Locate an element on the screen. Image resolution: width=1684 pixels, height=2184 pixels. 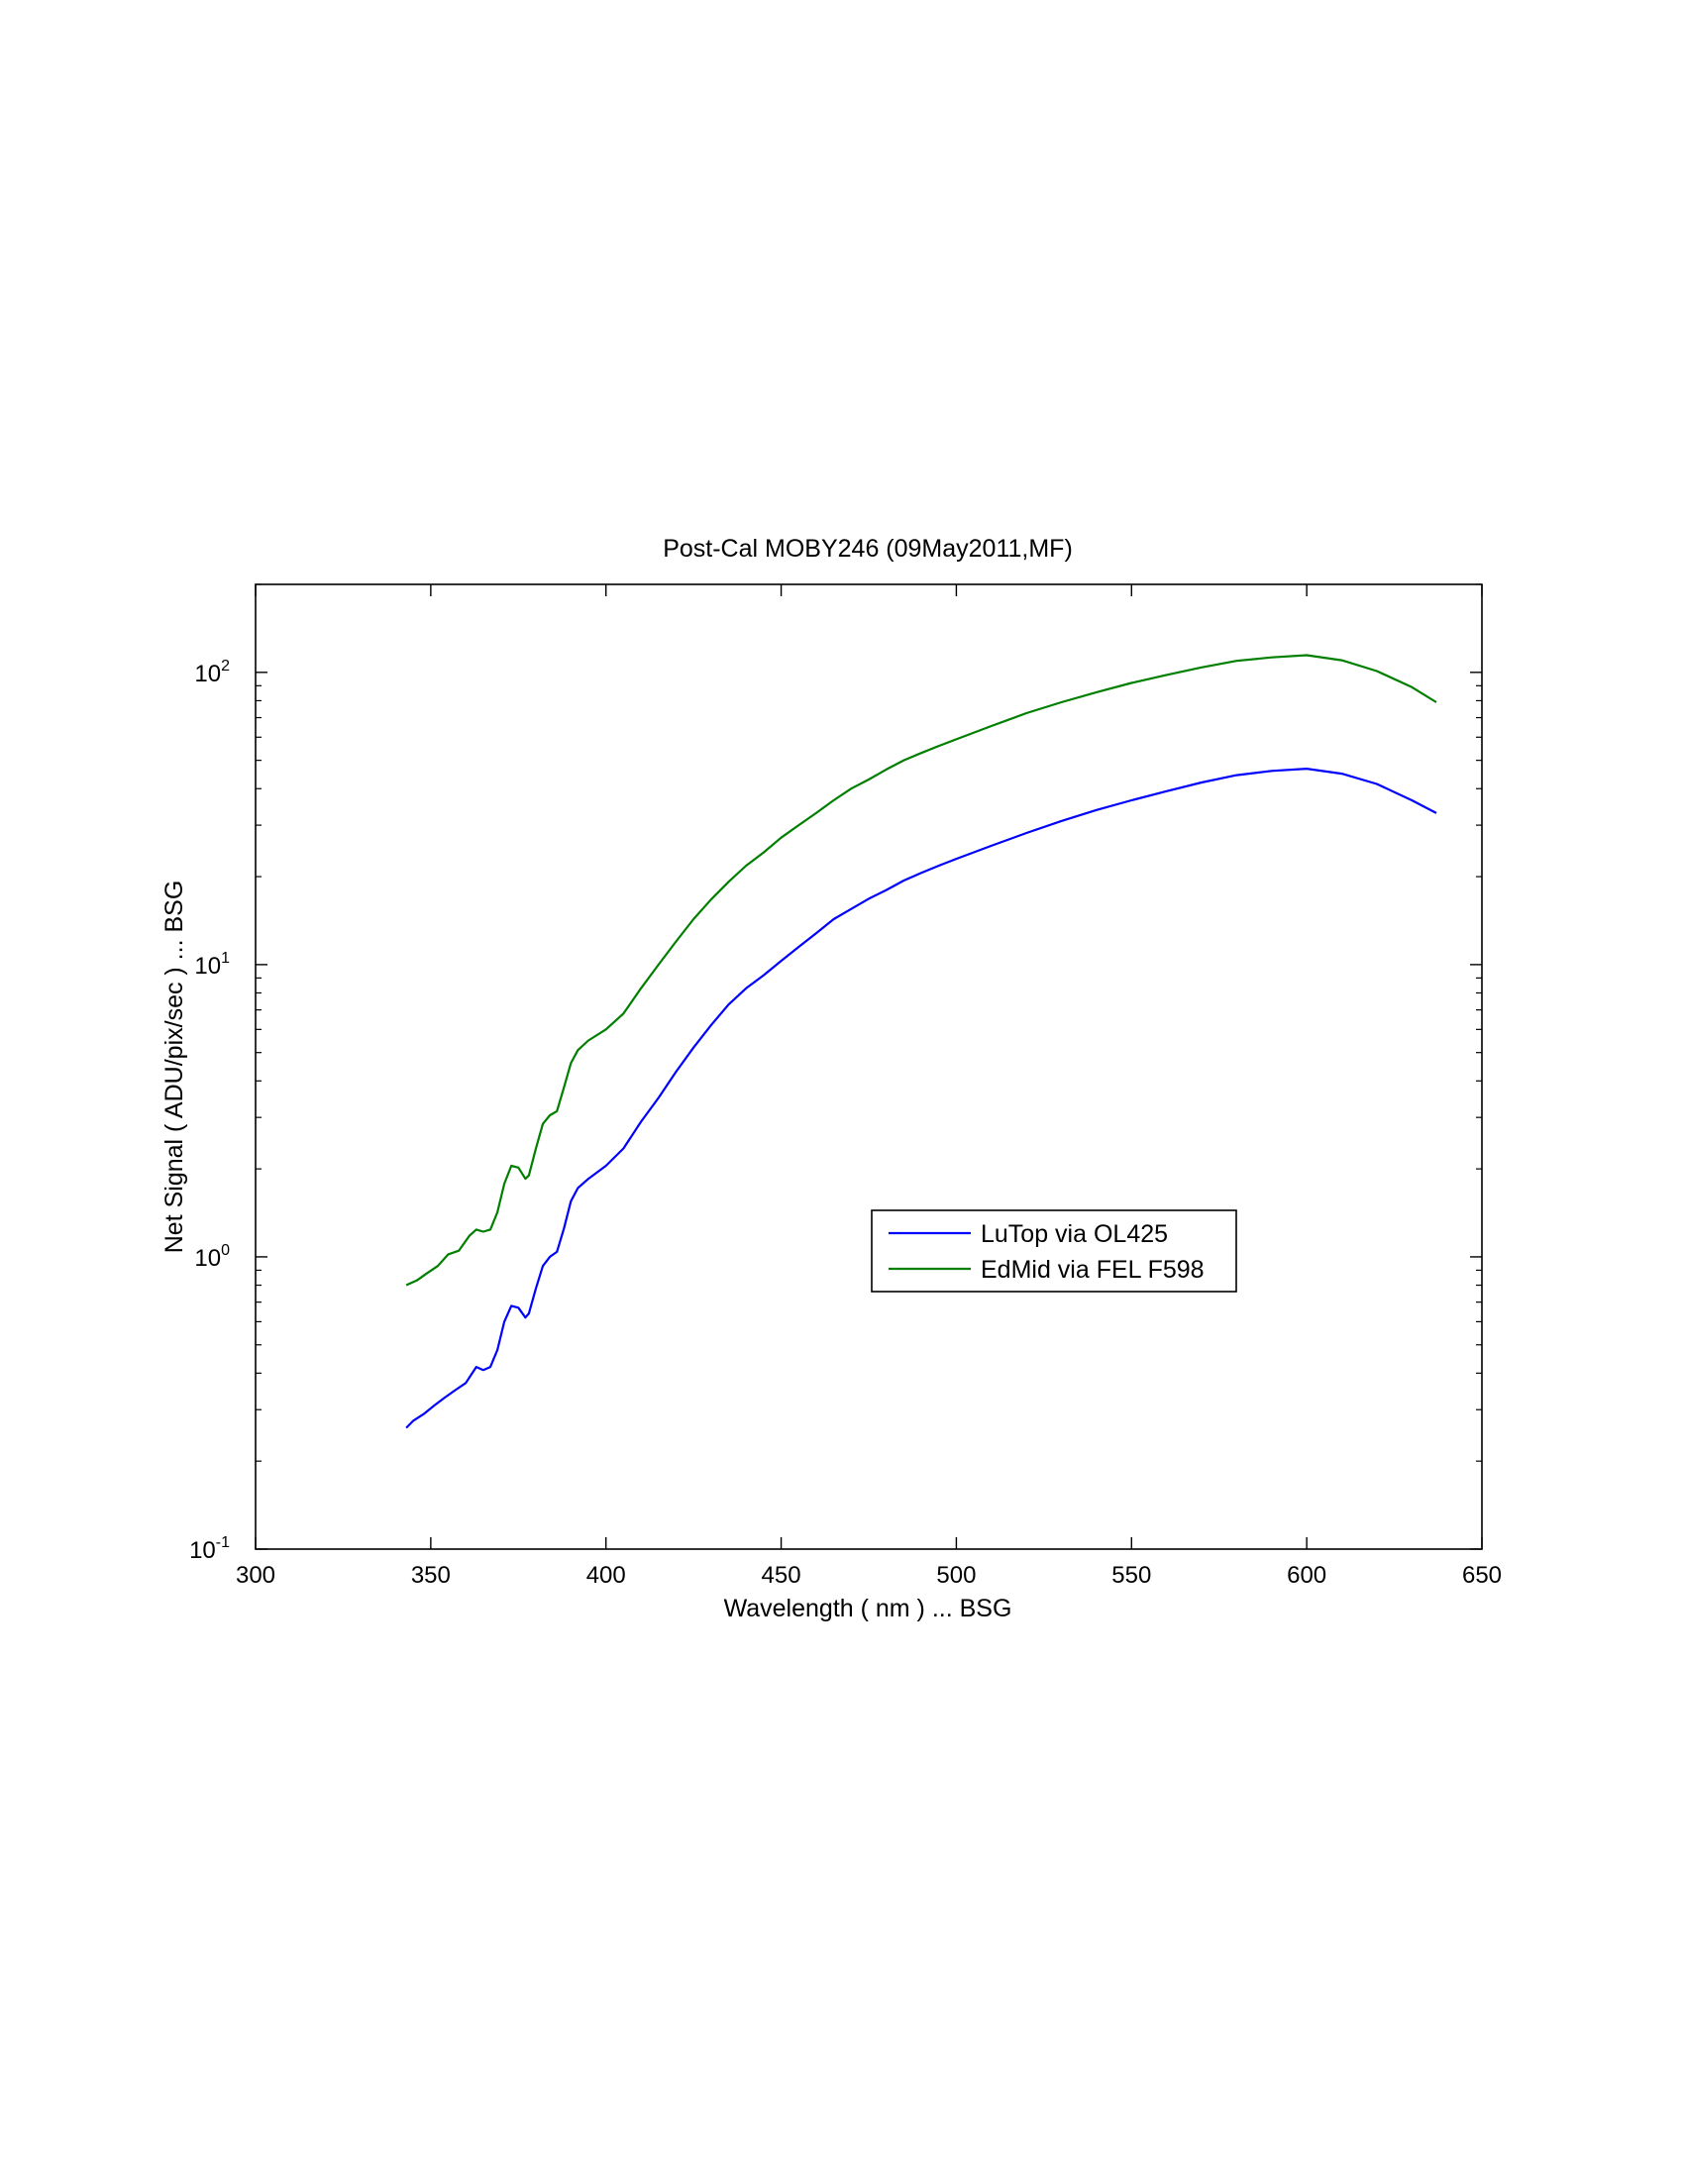
x-tick-label: 600 is located at coordinates (1306, 1575).